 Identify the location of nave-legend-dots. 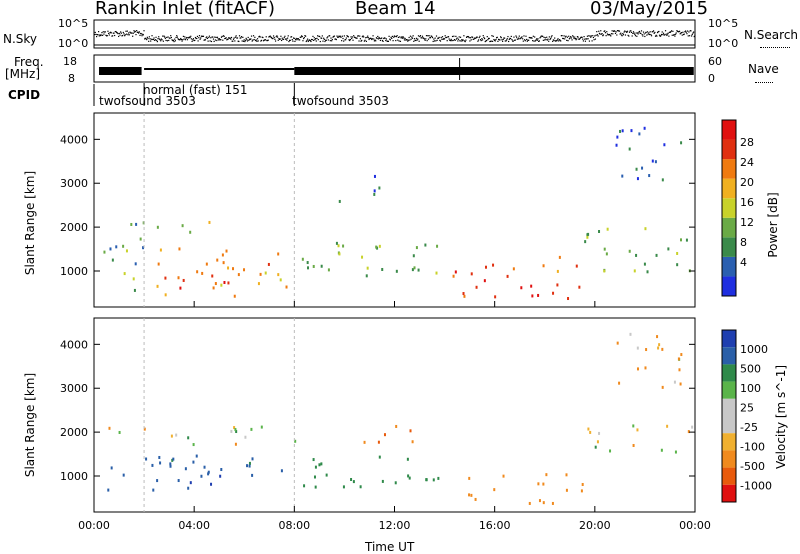
(764, 82).